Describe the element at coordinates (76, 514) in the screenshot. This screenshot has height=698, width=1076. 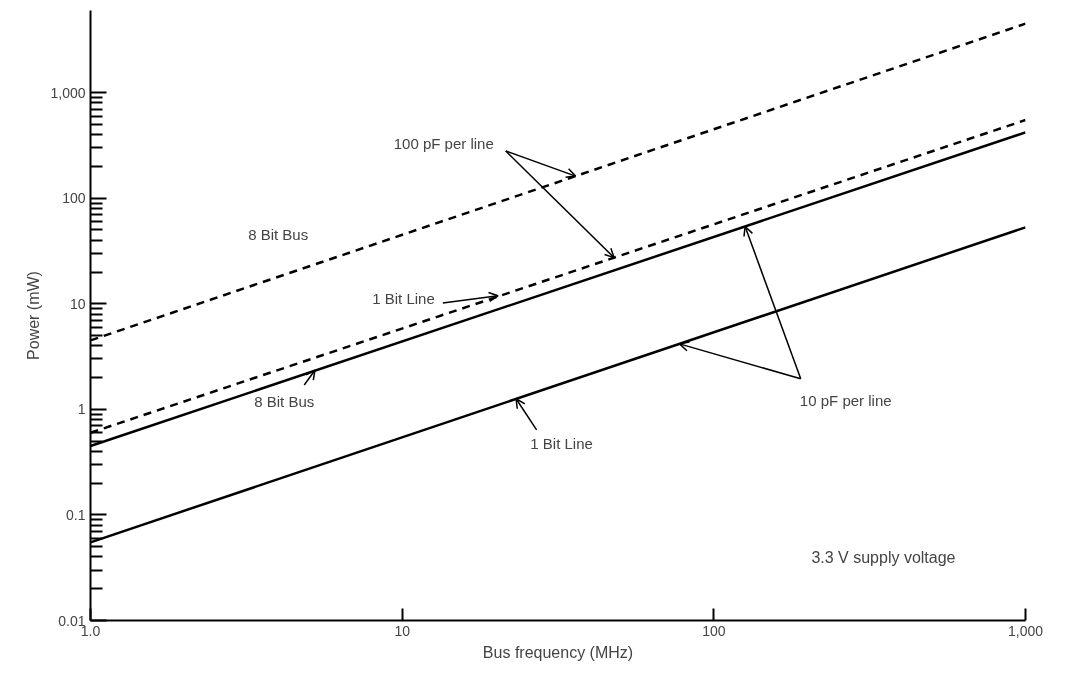
I see `y-tick-label: 0.1` at that location.